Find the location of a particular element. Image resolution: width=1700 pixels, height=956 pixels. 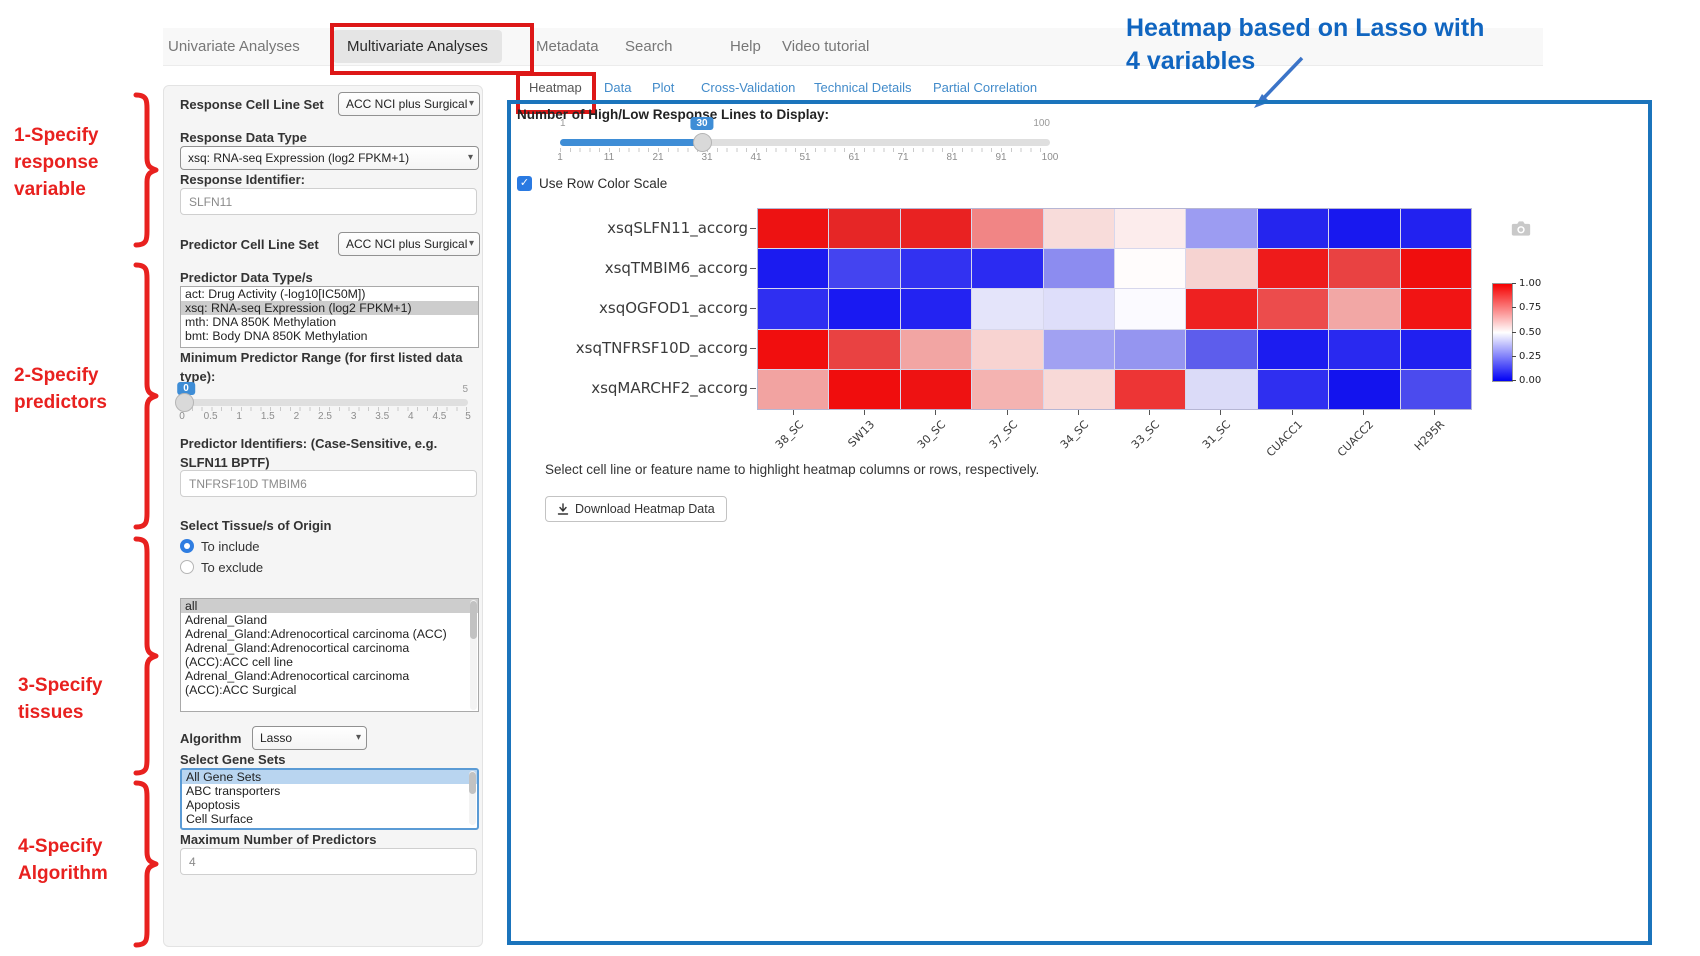

tab-plot: Plot is located at coordinates (663, 87).